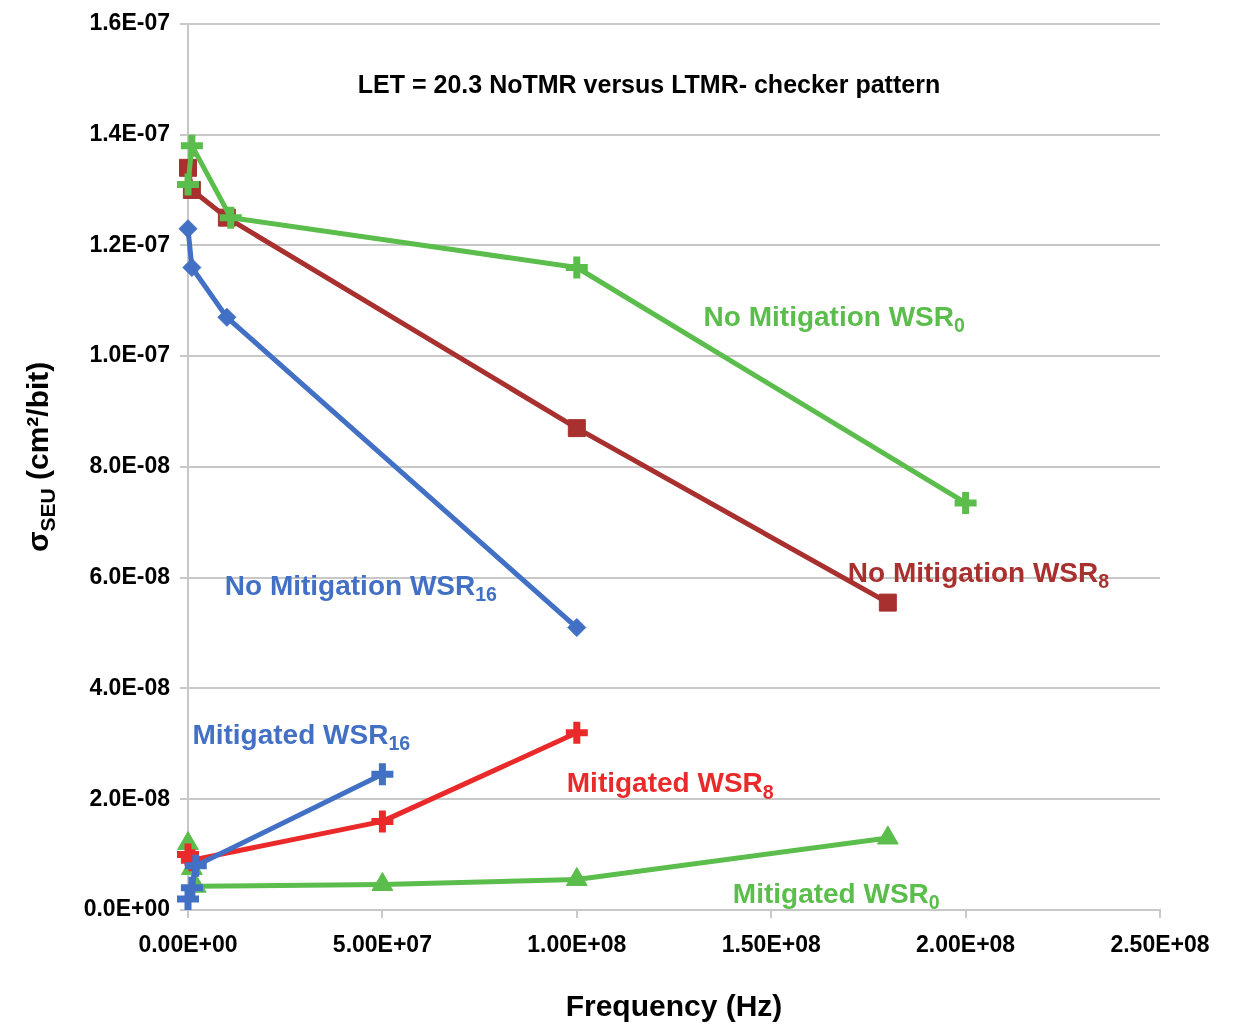 The height and width of the screenshot is (1034, 1235). Describe the element at coordinates (130, 576) in the screenshot. I see `y-tick-label: 6.0E-08` at that location.